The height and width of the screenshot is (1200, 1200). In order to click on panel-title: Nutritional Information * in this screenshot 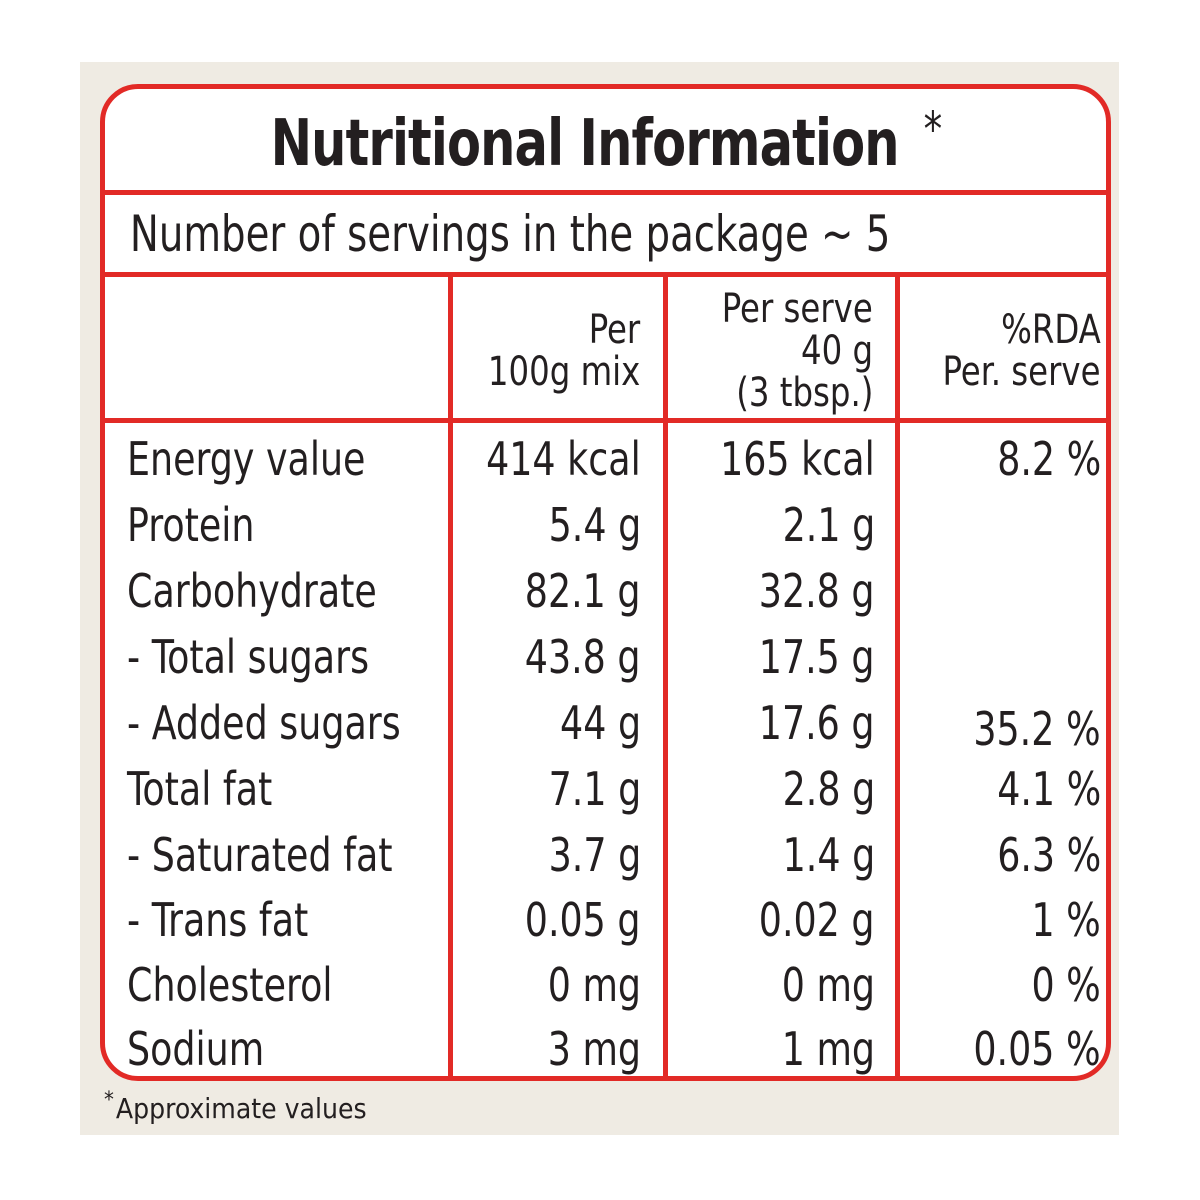, I will do `click(606, 141)`.